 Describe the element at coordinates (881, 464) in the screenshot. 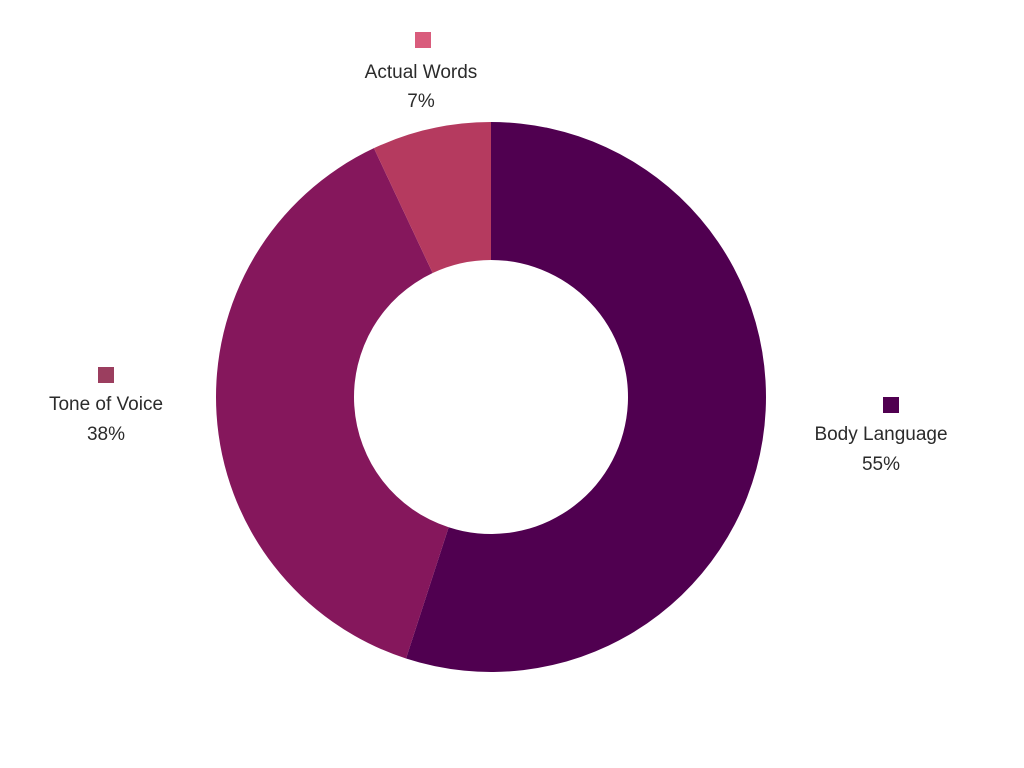

I see `slice-value-body-language: 55%` at that location.